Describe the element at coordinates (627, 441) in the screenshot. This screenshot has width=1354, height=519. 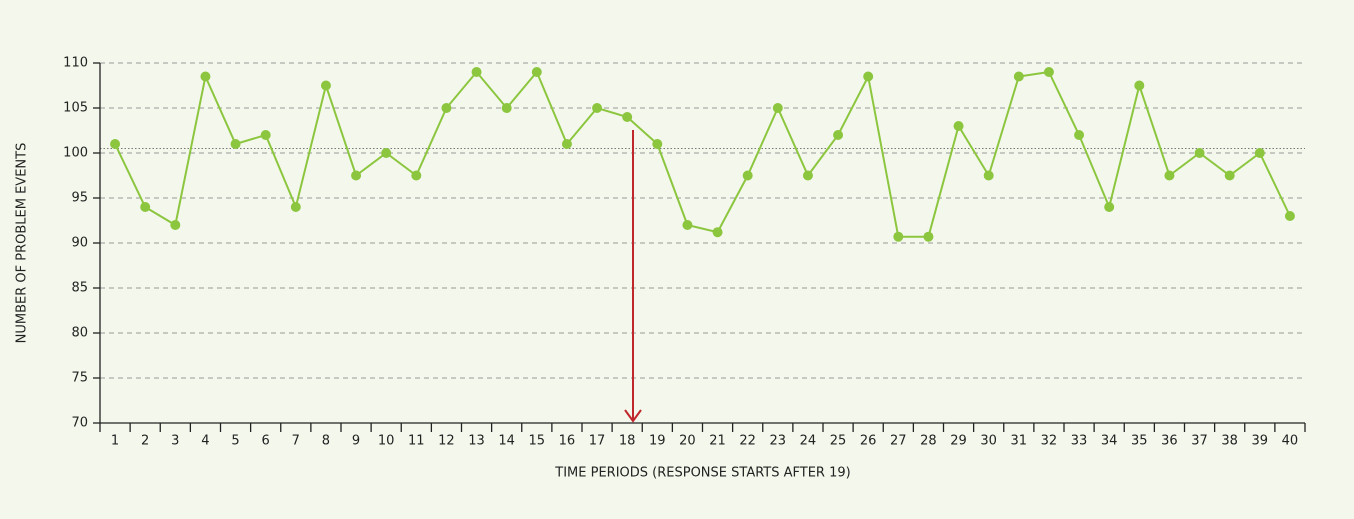
I see `x-tick-label: 18` at that location.